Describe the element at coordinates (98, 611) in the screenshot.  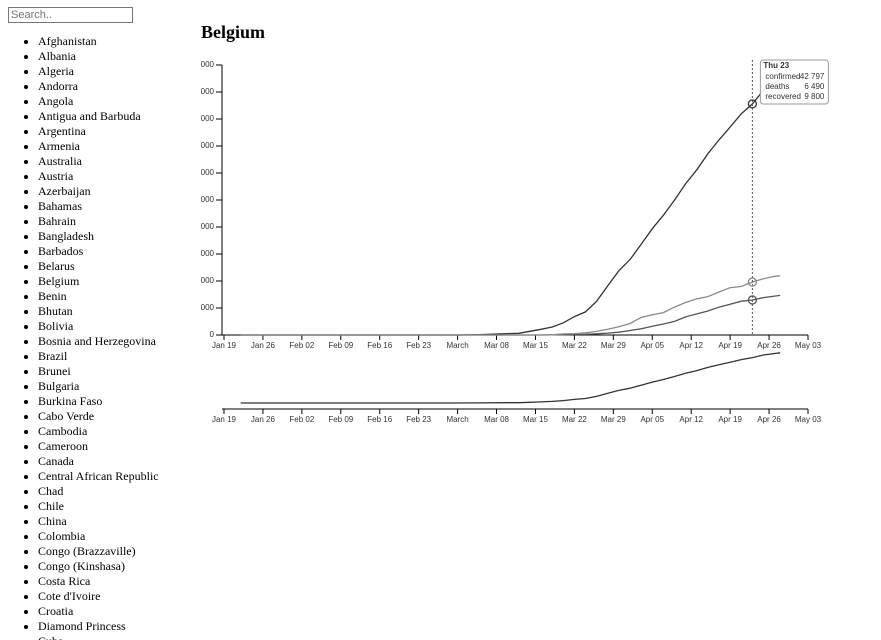
I see `country-item: Croatia` at that location.